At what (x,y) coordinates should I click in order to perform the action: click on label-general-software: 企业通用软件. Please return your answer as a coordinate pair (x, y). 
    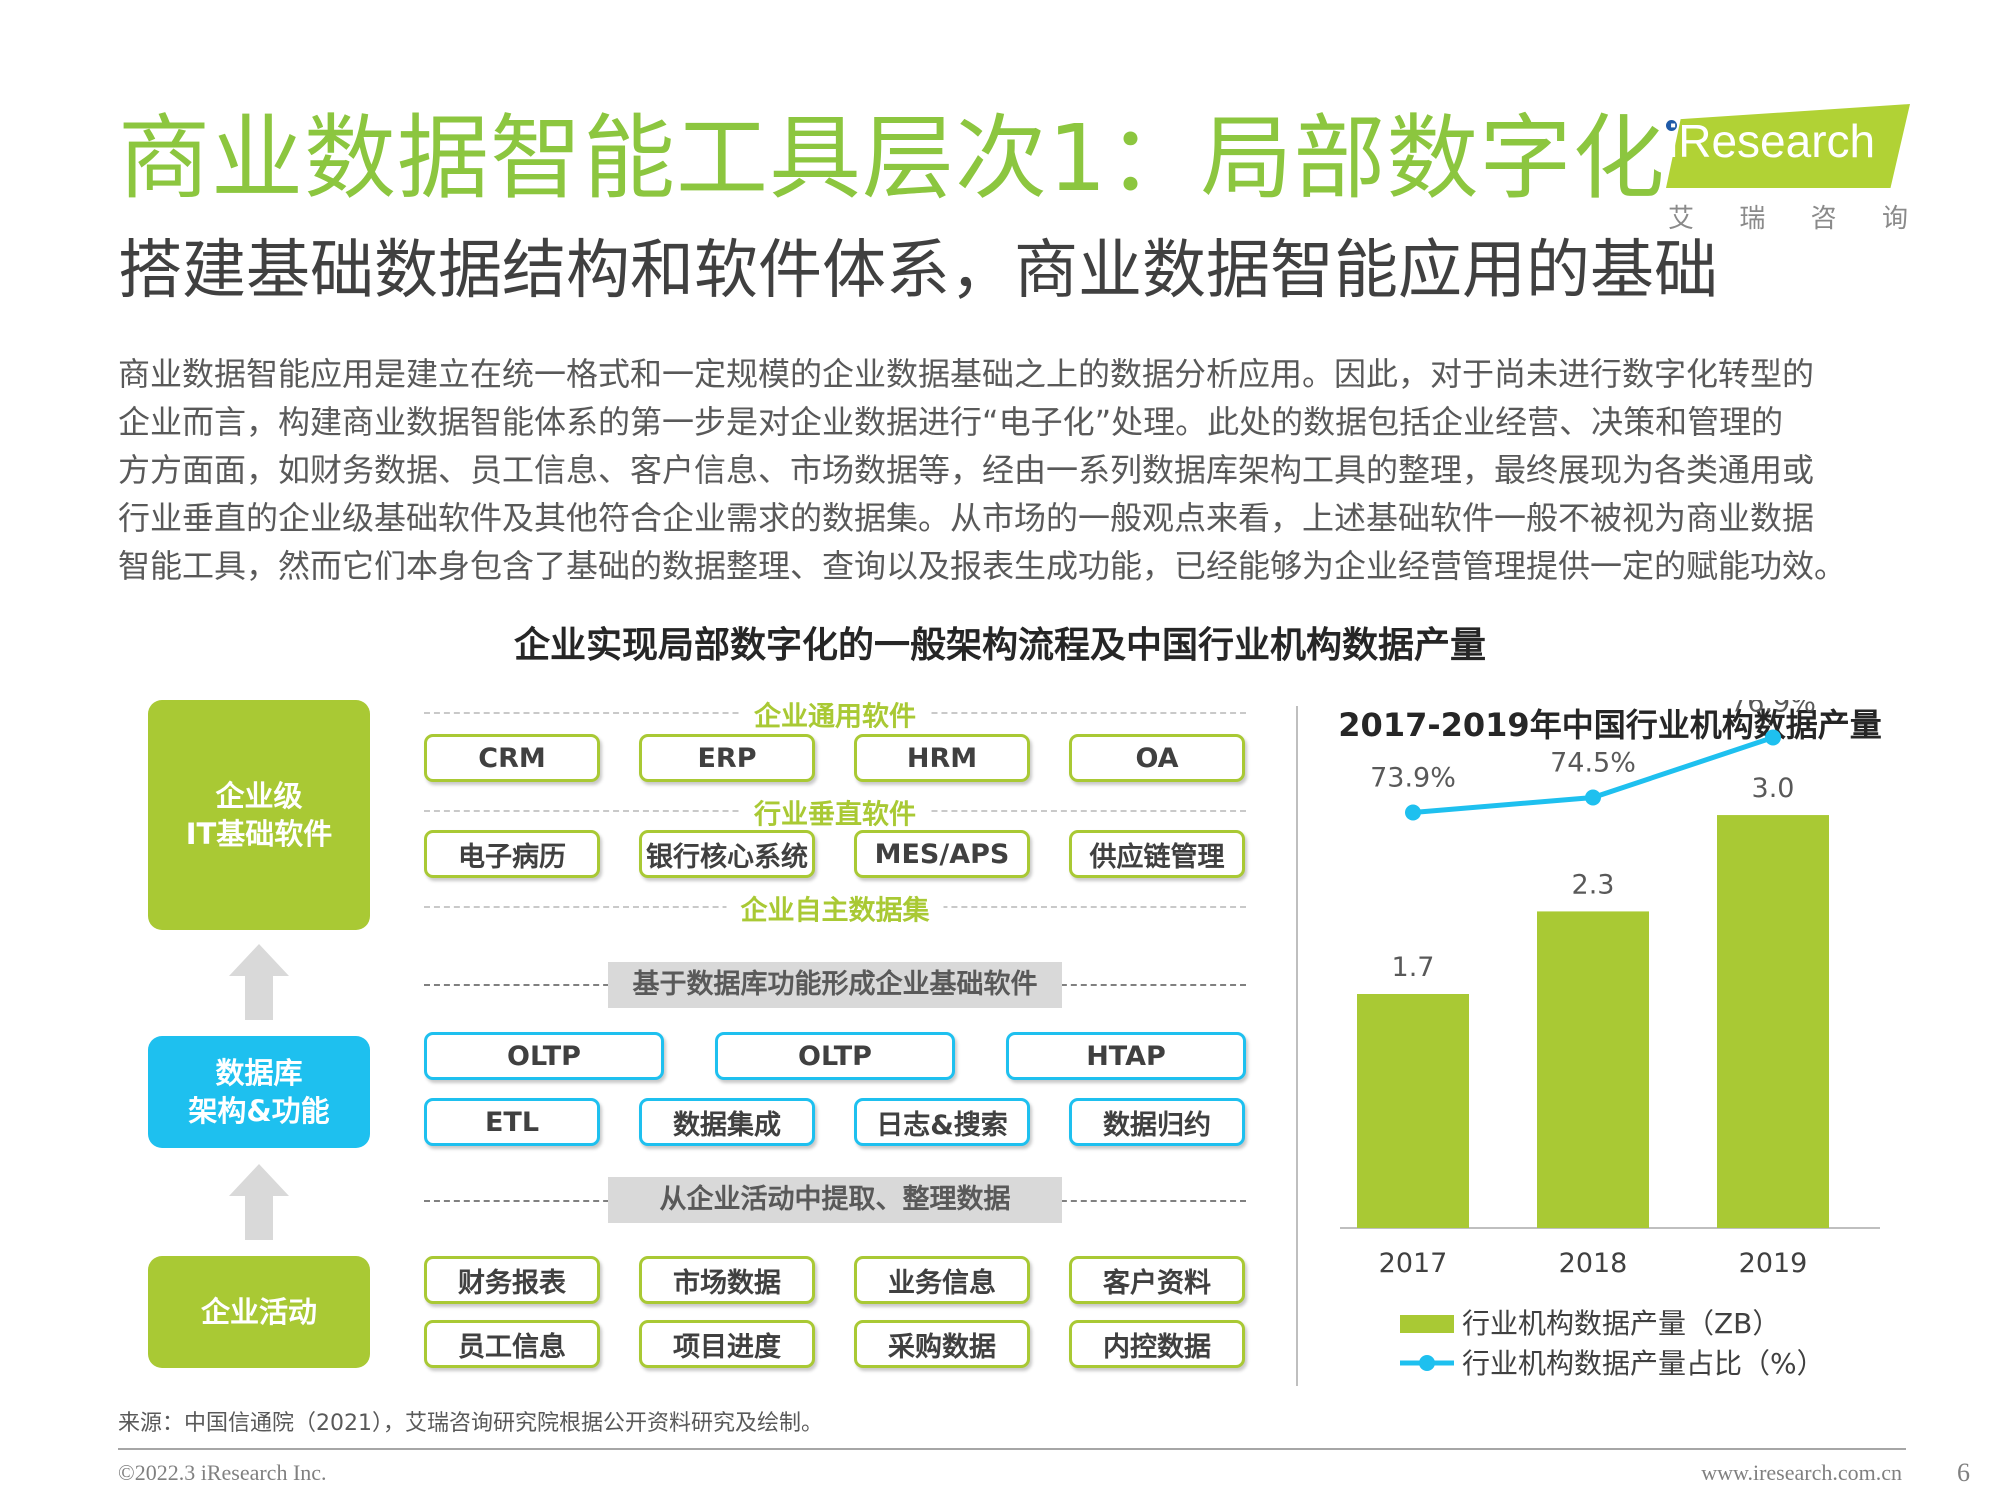
    Looking at the image, I should click on (835, 714).